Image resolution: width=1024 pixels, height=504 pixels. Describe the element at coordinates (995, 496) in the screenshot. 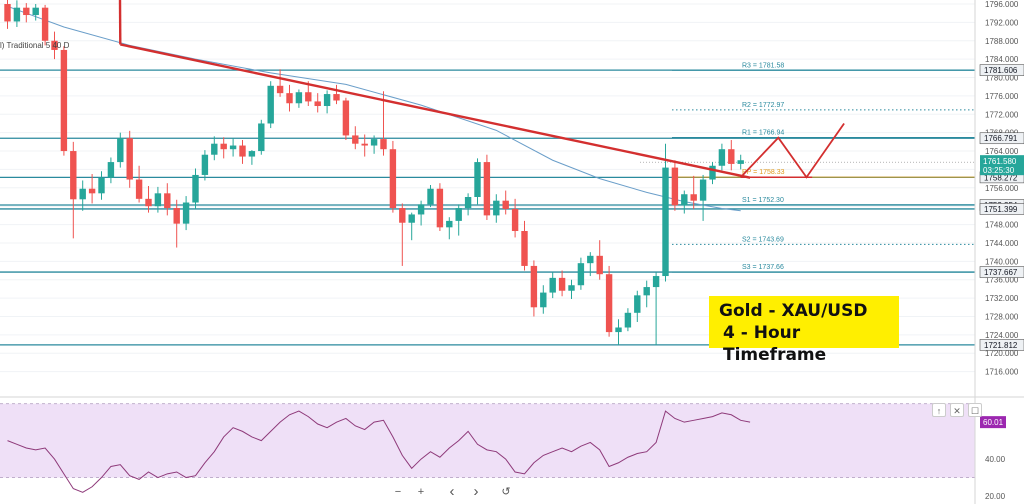

I see `rsi-tick-label: 20.00` at that location.